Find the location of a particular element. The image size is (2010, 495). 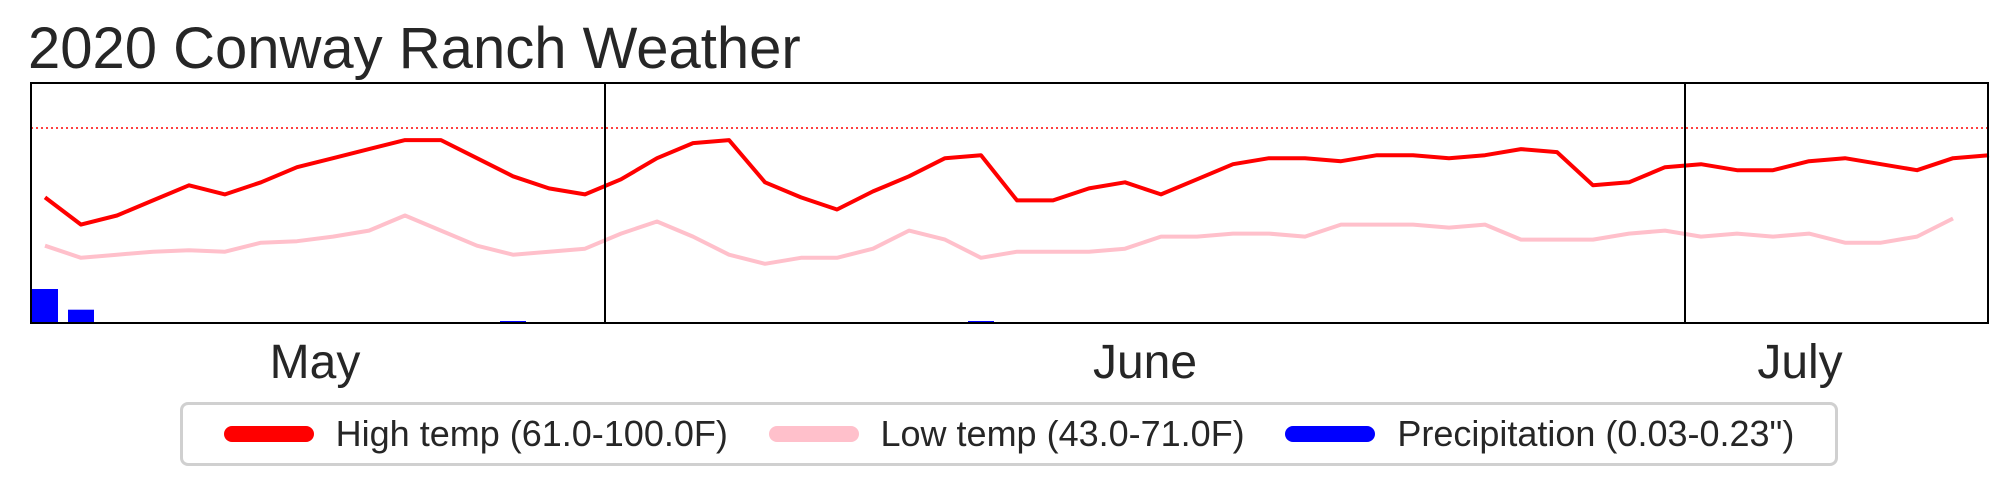

month-label-june: June is located at coordinates (1145, 362).